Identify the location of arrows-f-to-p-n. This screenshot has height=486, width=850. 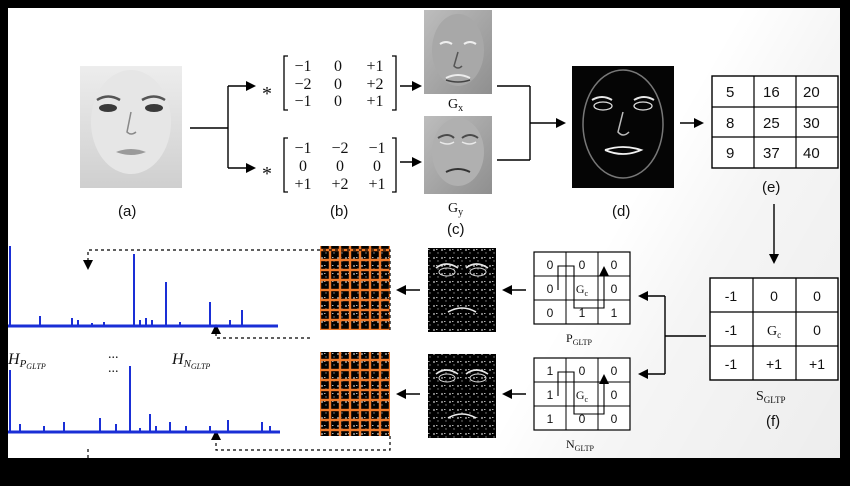
(672, 335).